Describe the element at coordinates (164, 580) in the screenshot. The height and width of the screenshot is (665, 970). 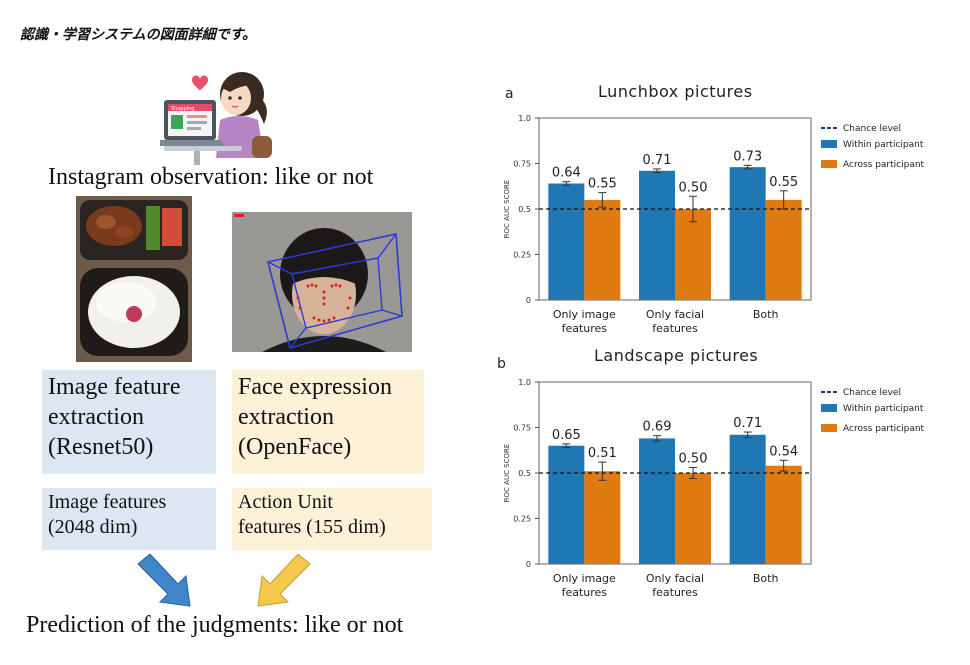
I see `blue-arrow-icon` at that location.